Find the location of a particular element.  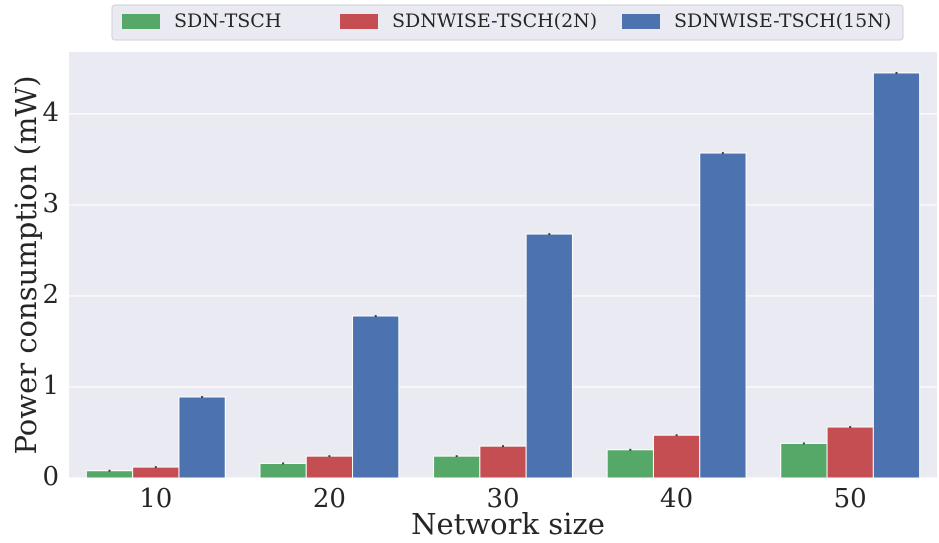

x-axis-label: Network size is located at coordinates (508, 524).